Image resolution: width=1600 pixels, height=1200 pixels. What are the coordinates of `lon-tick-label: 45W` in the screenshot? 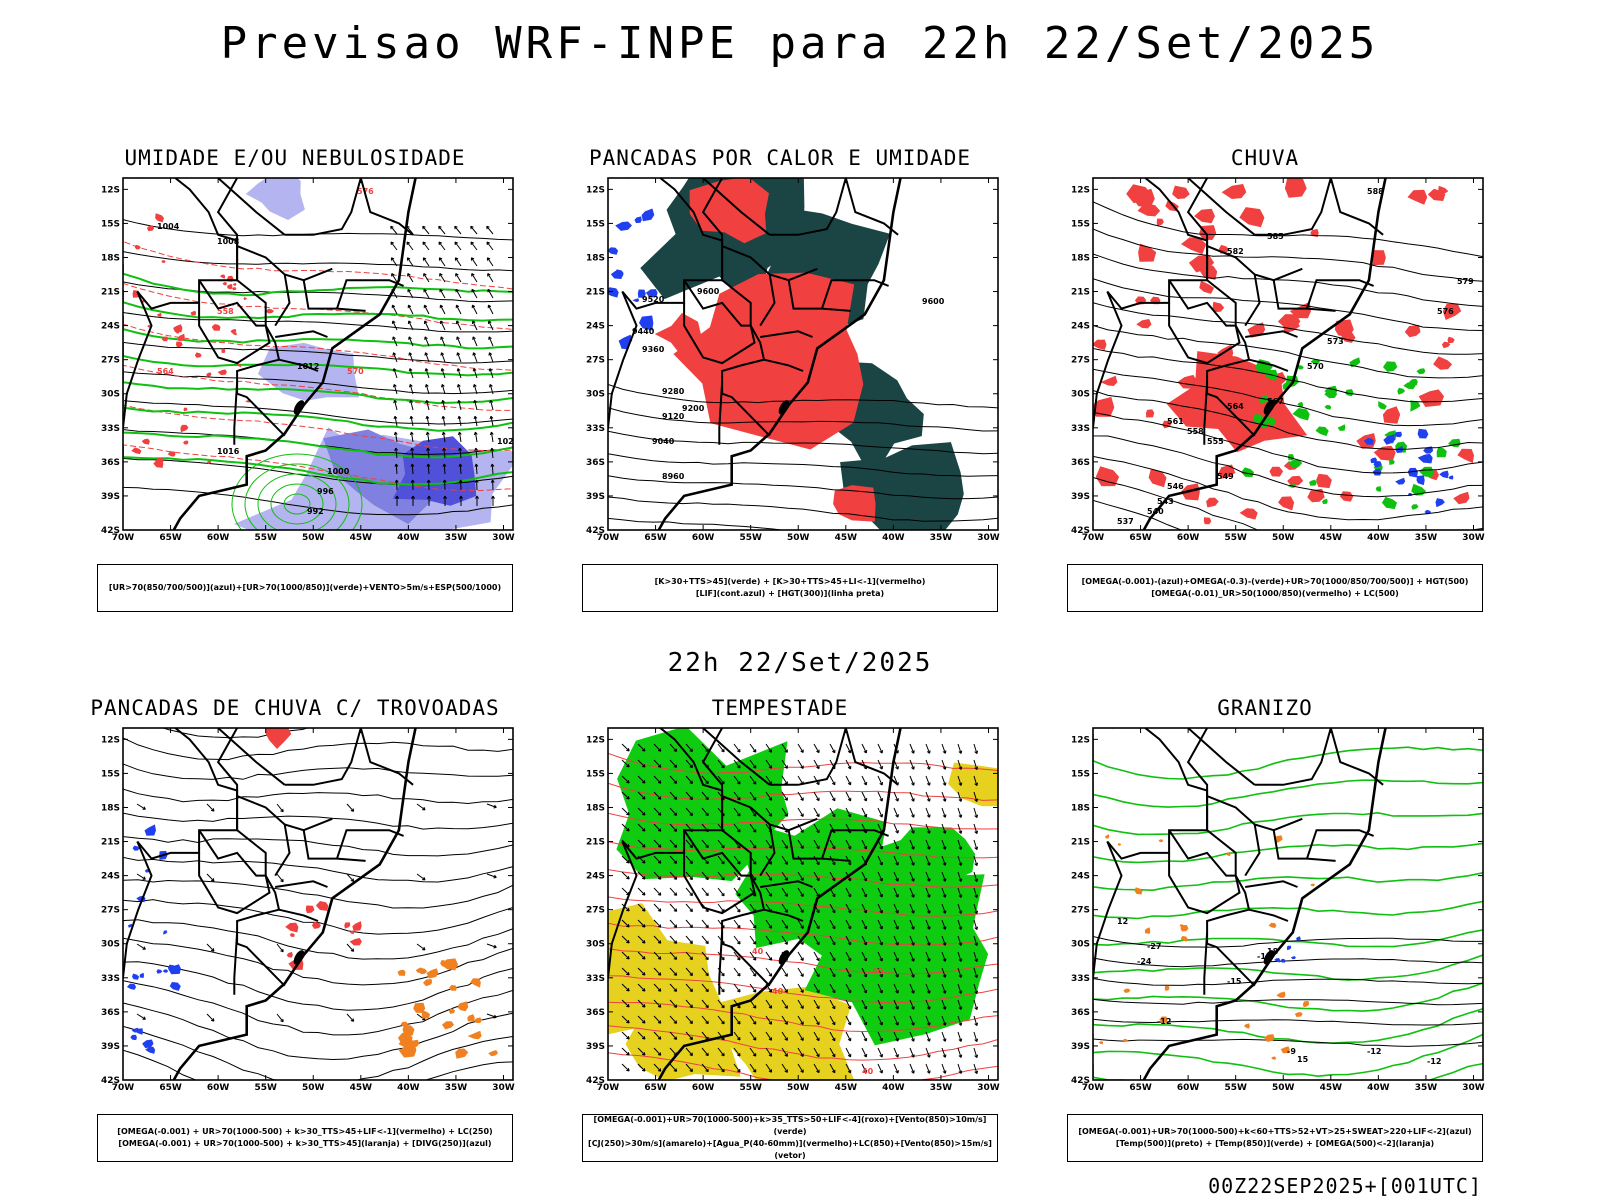 It's located at (846, 538).